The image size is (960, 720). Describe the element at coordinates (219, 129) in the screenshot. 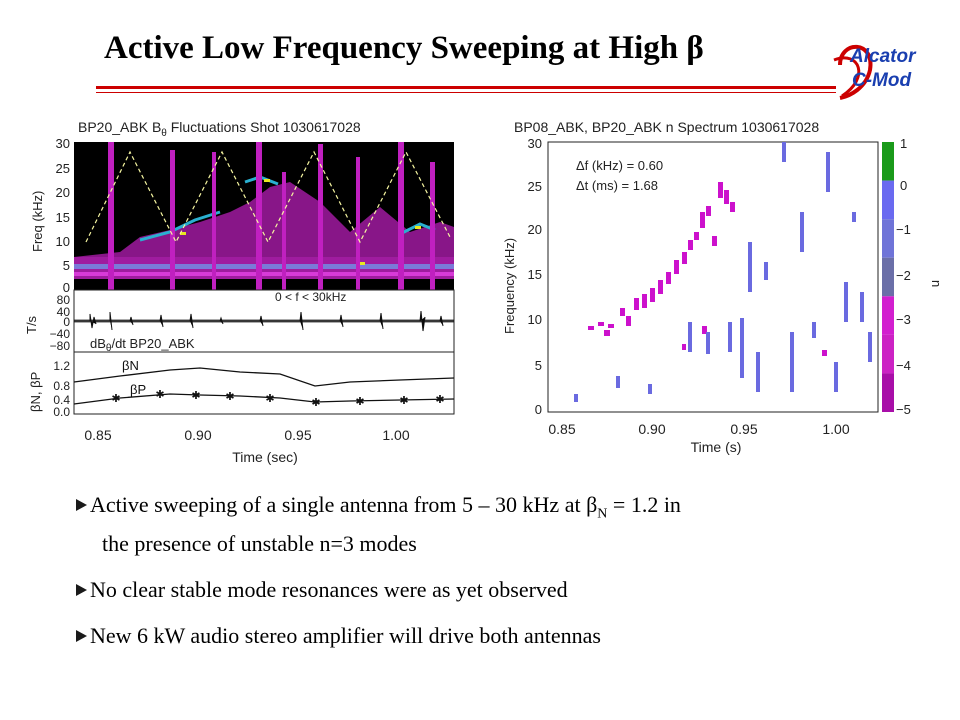

I see `left-top-title: BP20_ABK Bθ Fluctuations Shot 1030617028` at that location.